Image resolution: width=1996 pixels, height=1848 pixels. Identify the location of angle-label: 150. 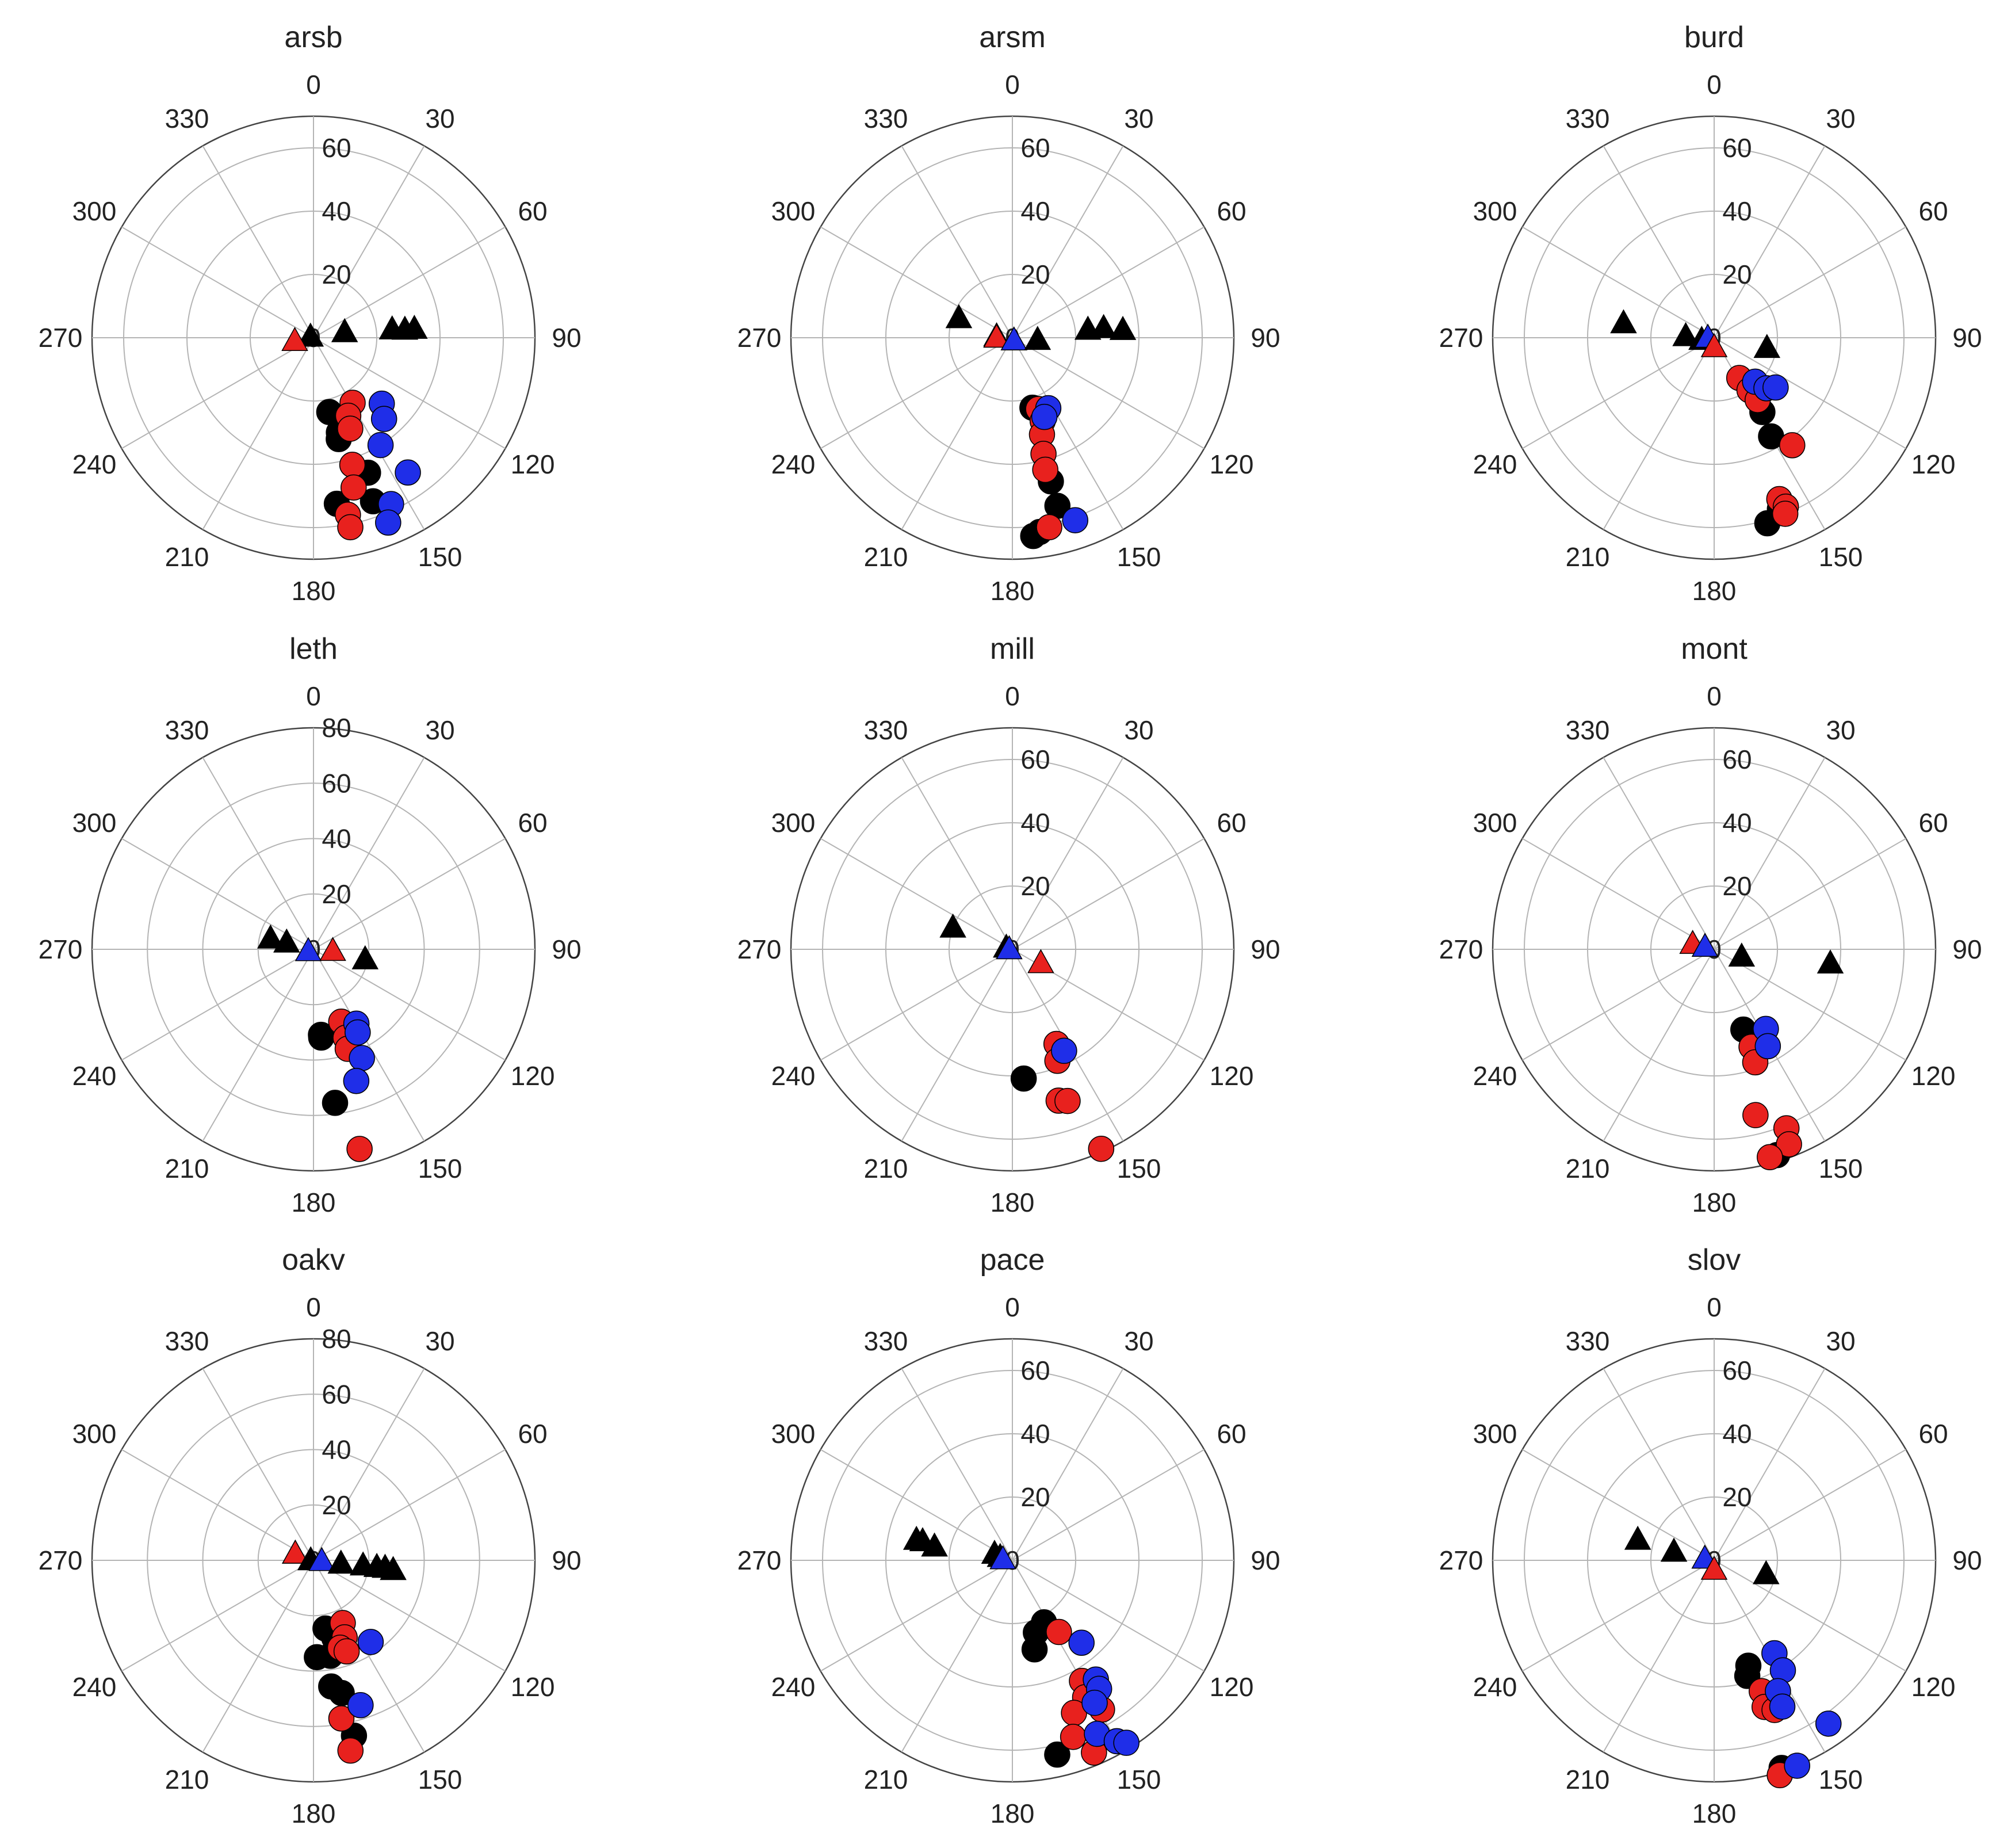
(440, 557).